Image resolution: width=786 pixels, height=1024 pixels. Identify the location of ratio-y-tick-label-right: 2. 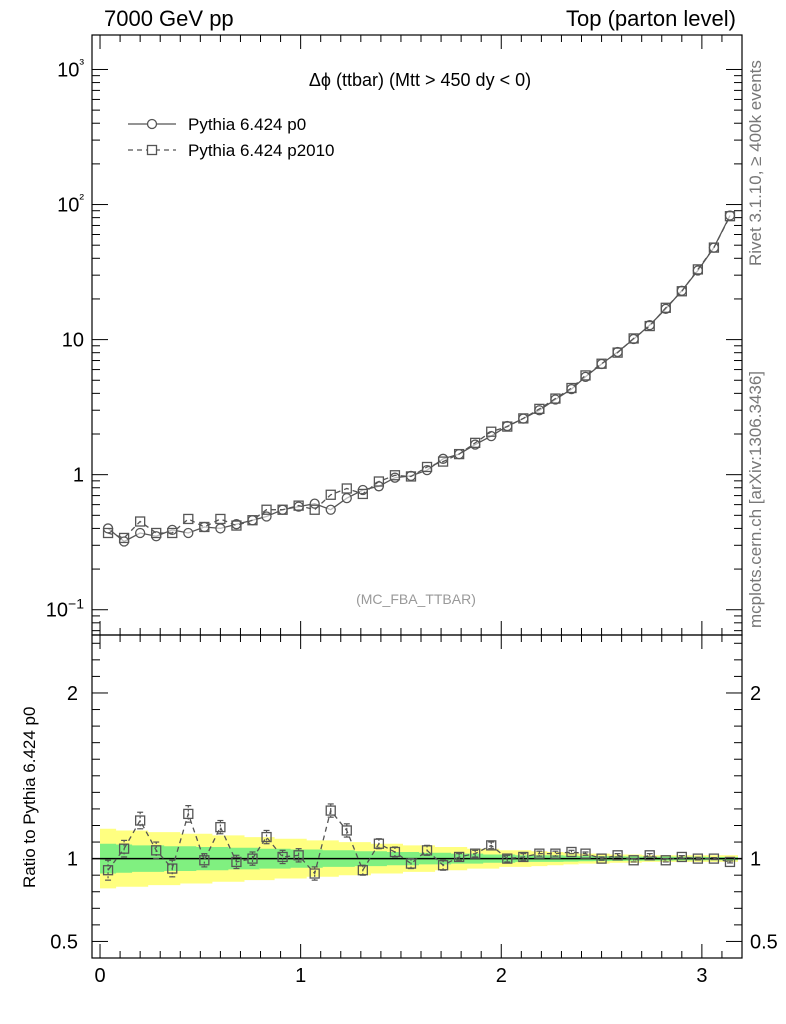
(755, 694).